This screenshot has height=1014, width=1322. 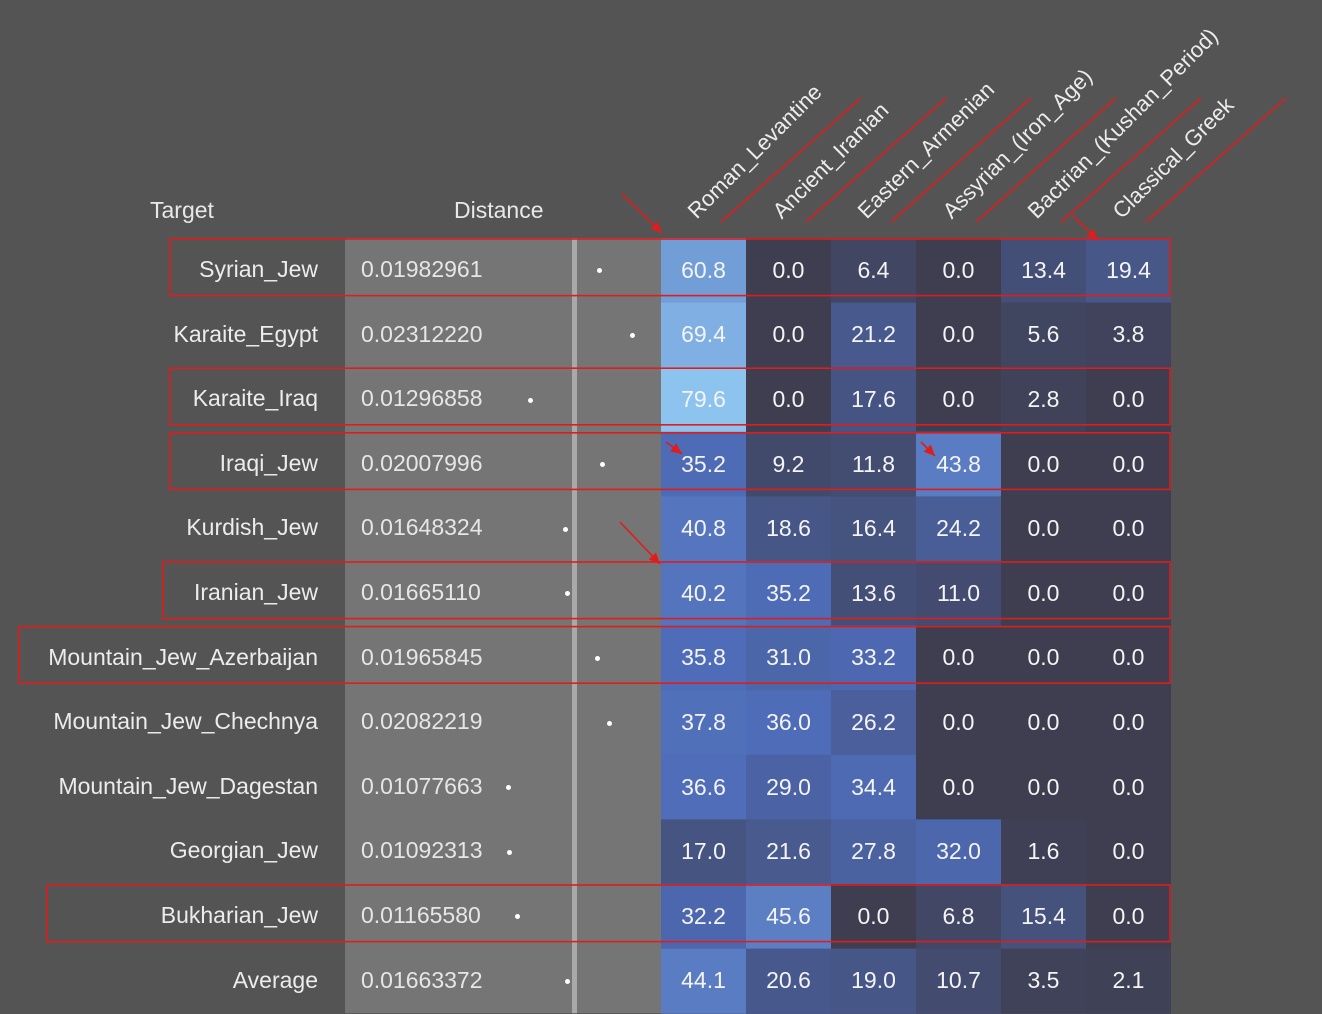 What do you see at coordinates (422, 398) in the screenshot?
I see `distance-value: 0.01296858` at bounding box center [422, 398].